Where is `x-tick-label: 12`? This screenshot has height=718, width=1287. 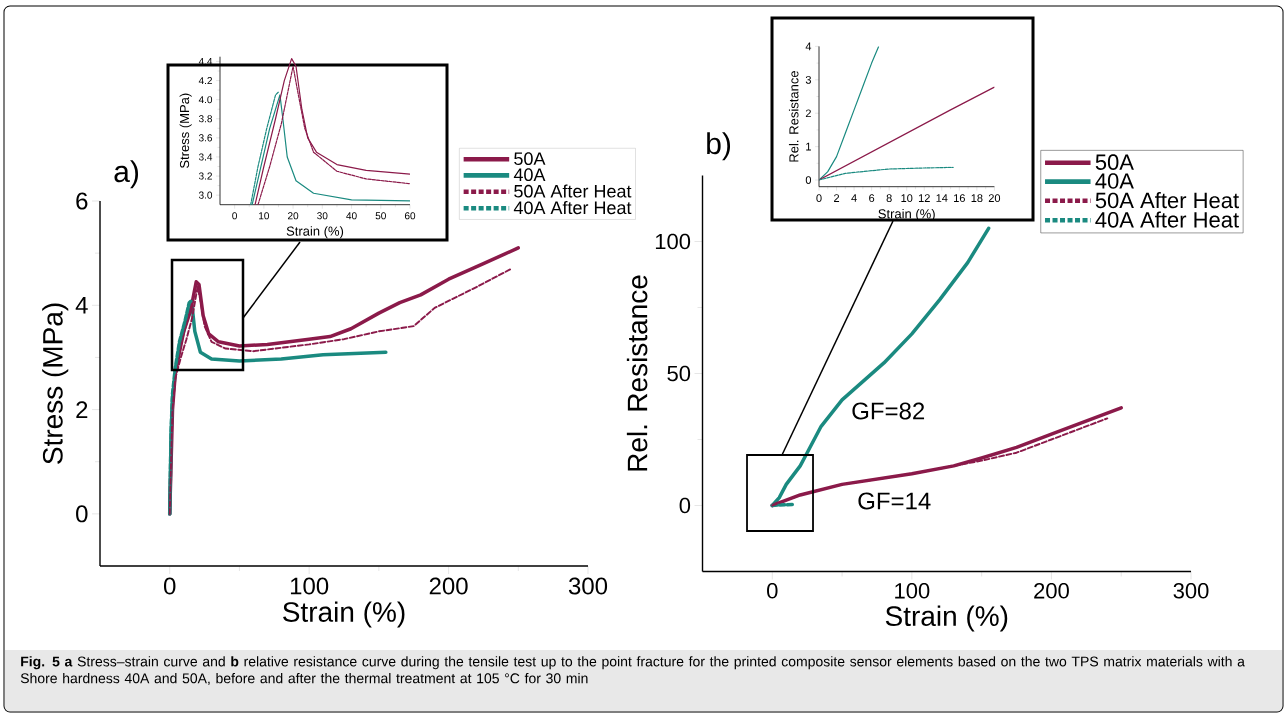 x-tick-label: 12 is located at coordinates (924, 198).